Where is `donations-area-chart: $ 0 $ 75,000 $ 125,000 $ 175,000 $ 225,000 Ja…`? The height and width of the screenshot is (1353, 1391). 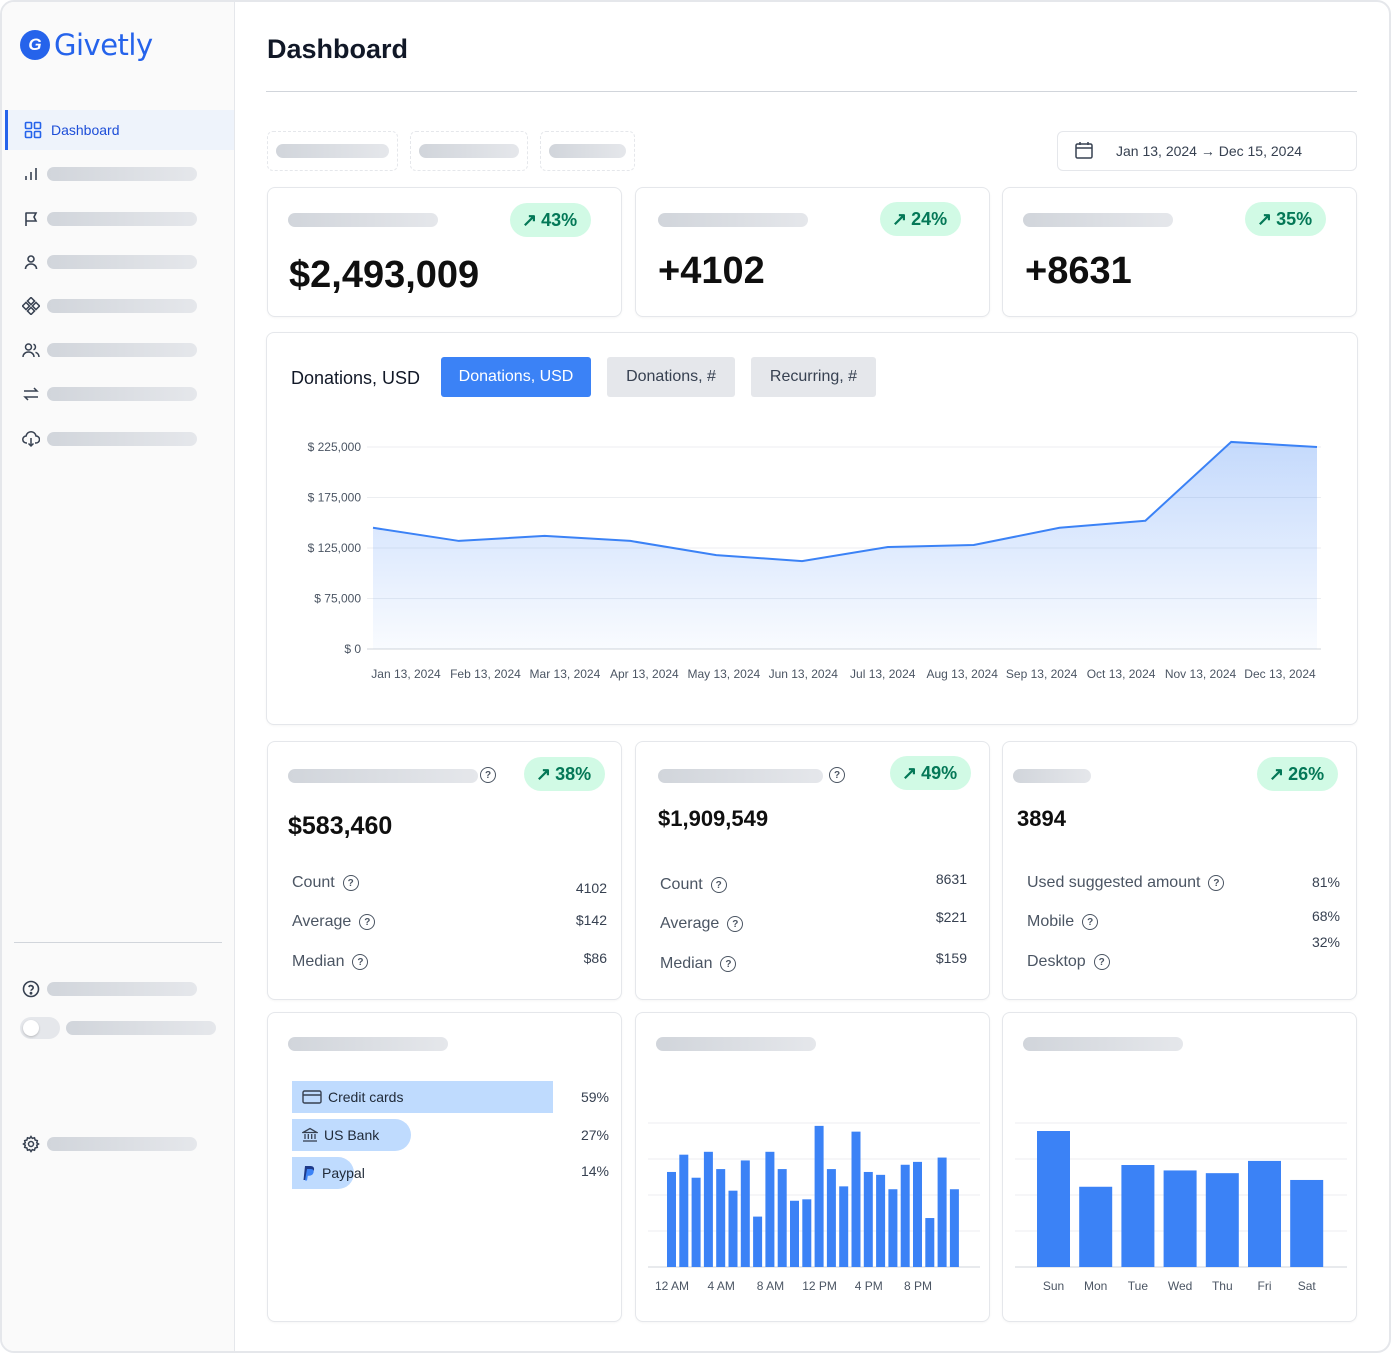 donations-area-chart: $ 0 $ 75,000 $ 125,000 $ 175,000 $ 225,000 Ja… is located at coordinates (814, 560).